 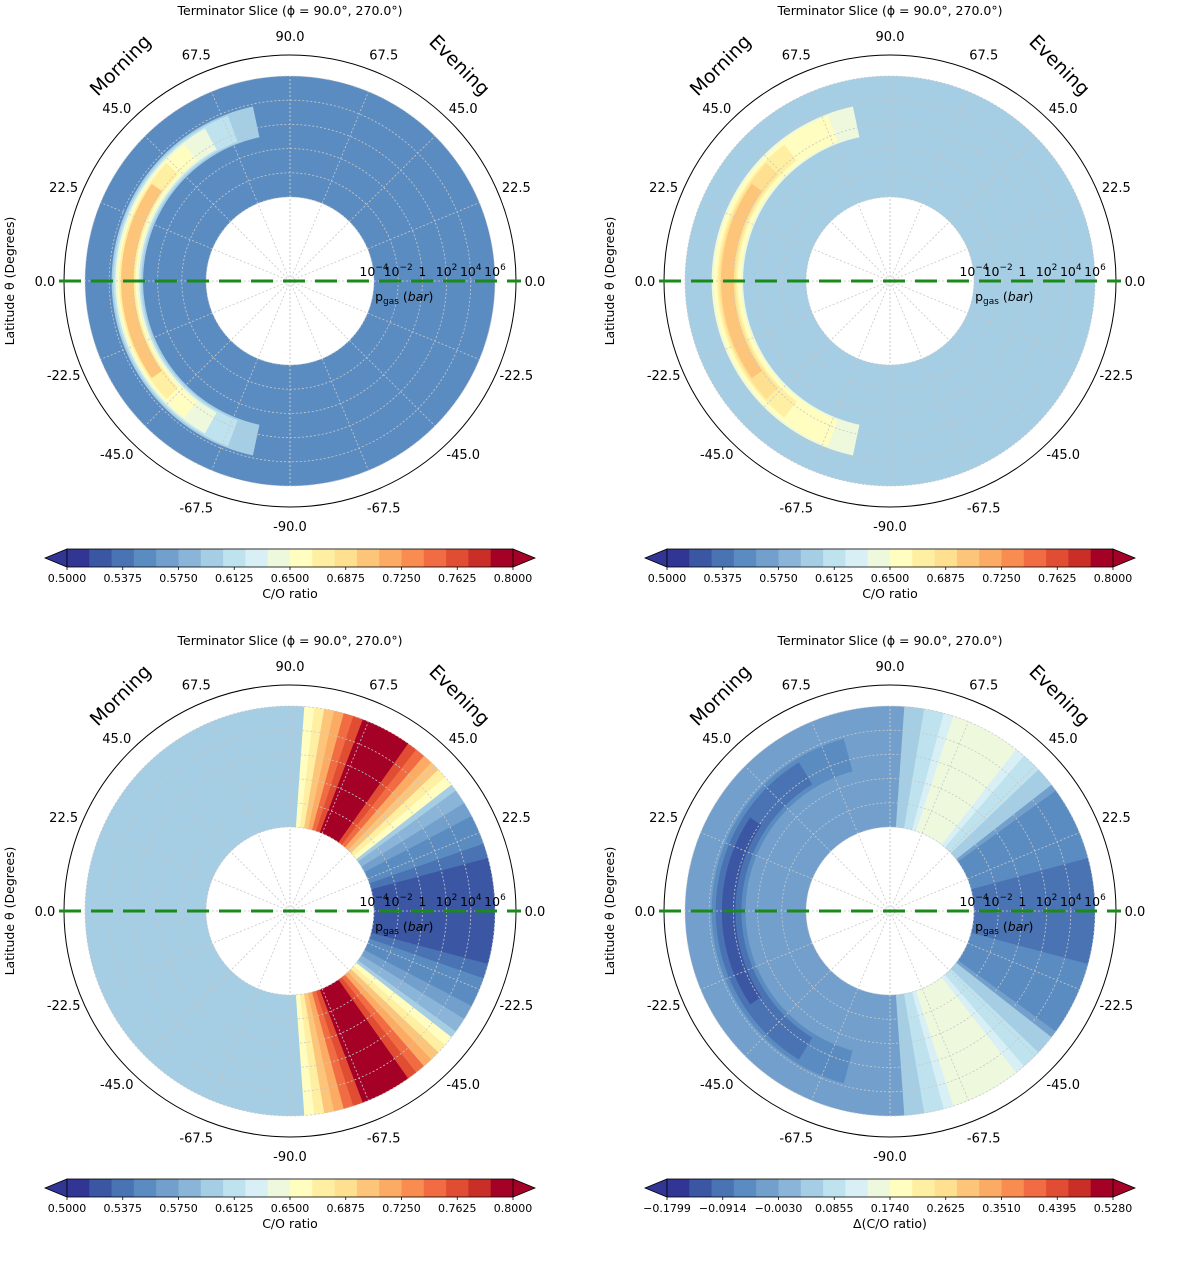 What do you see at coordinates (890, 1208) in the screenshot?
I see `colorbar-tick-label: 0.1740` at bounding box center [890, 1208].